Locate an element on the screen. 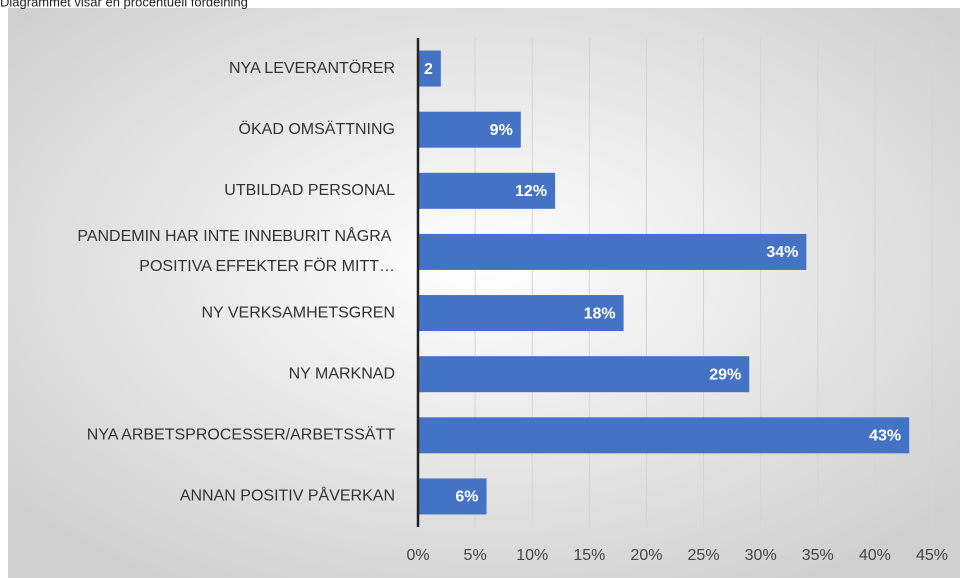 The height and width of the screenshot is (578, 966). x-tick-label: 5% is located at coordinates (475, 555).